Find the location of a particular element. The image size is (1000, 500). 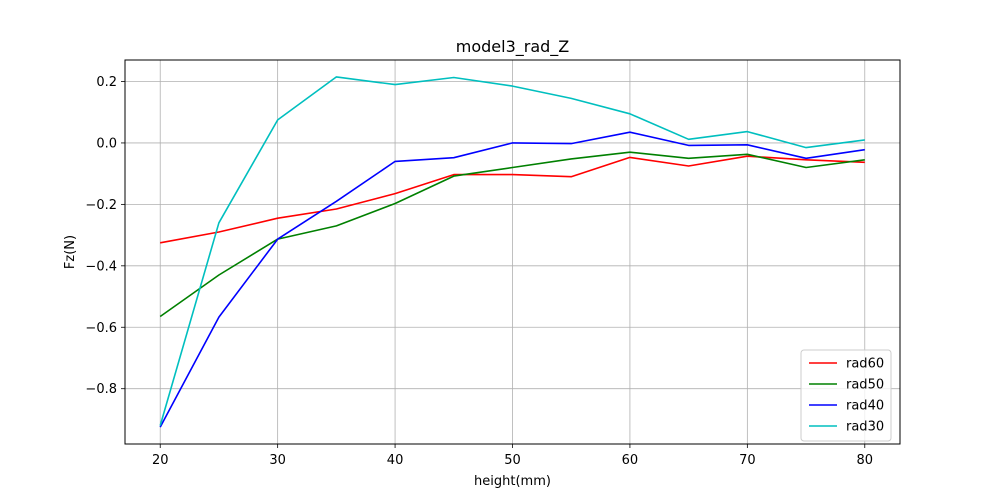

x-tick-label: 70 is located at coordinates (747, 460).